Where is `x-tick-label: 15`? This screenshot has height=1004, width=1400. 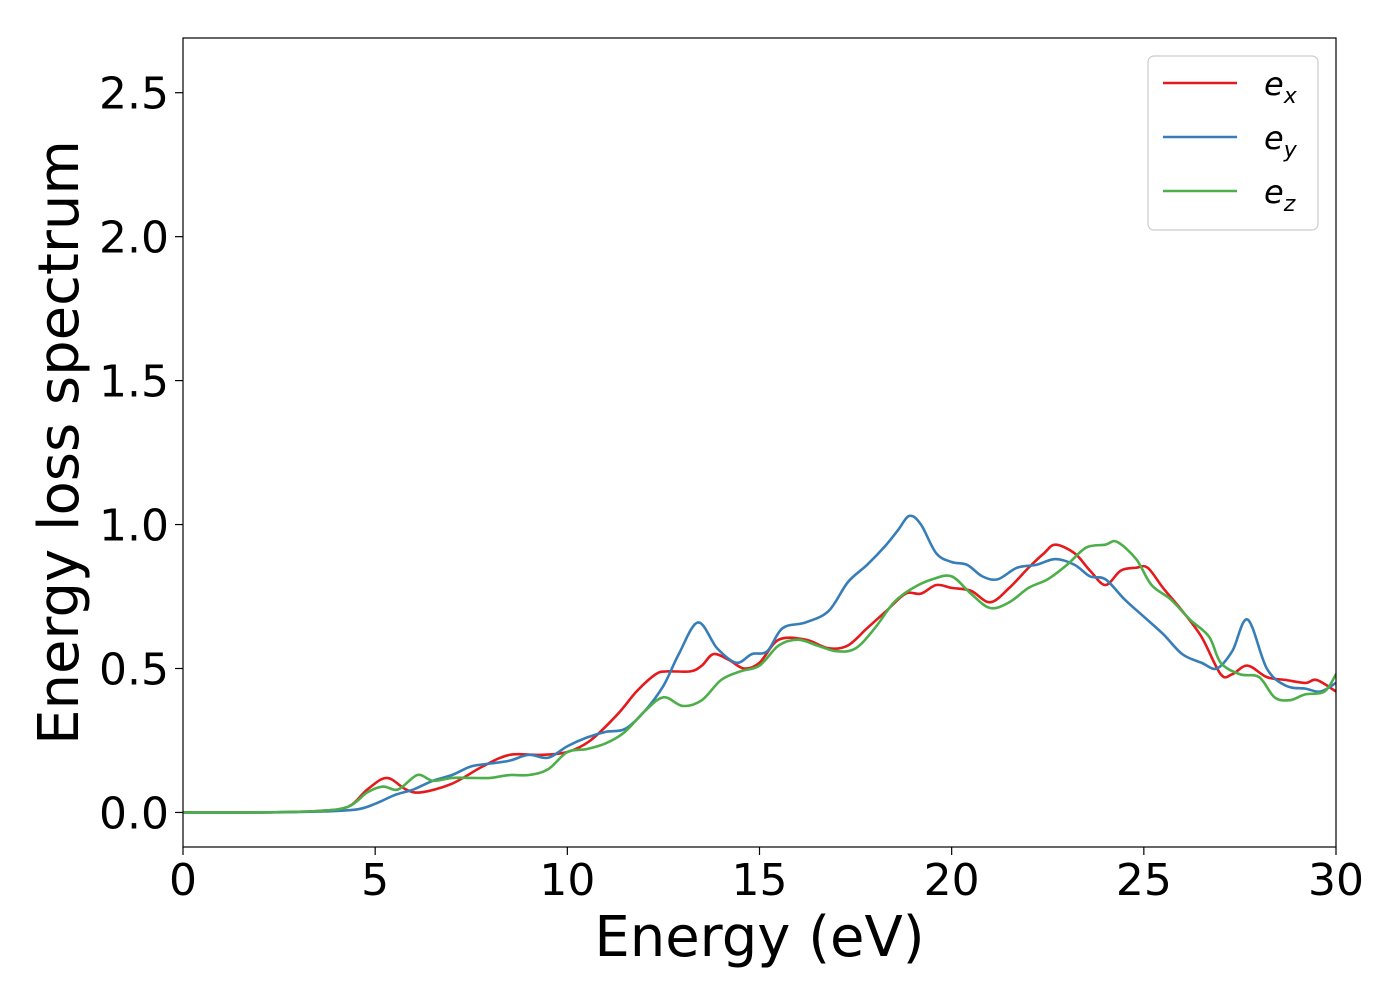
x-tick-label: 15 is located at coordinates (760, 880).